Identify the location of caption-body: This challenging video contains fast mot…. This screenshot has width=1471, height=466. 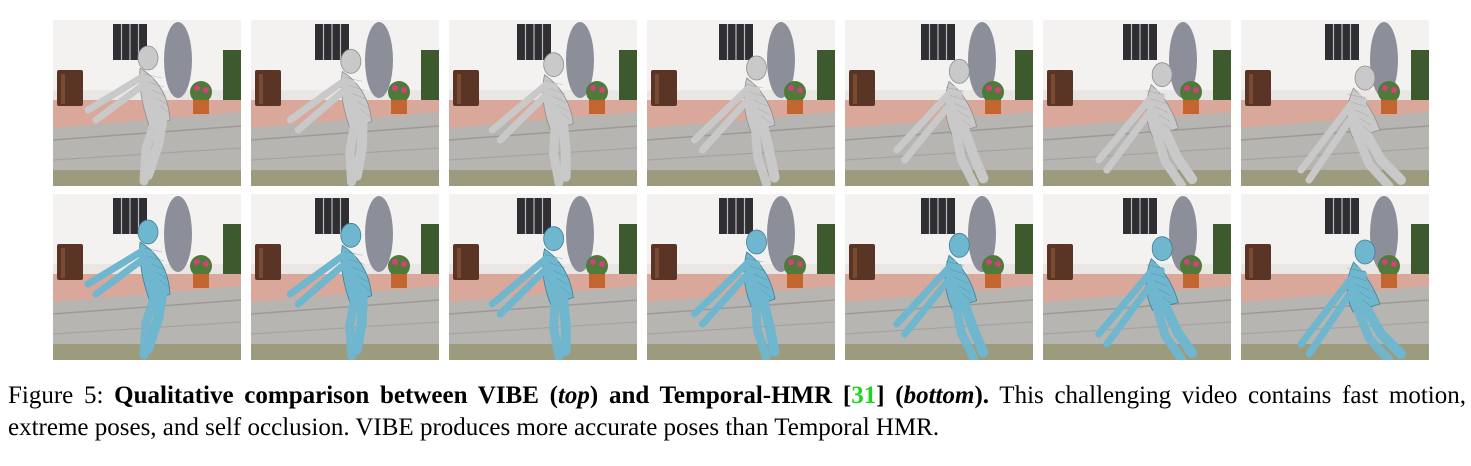
(737, 411).